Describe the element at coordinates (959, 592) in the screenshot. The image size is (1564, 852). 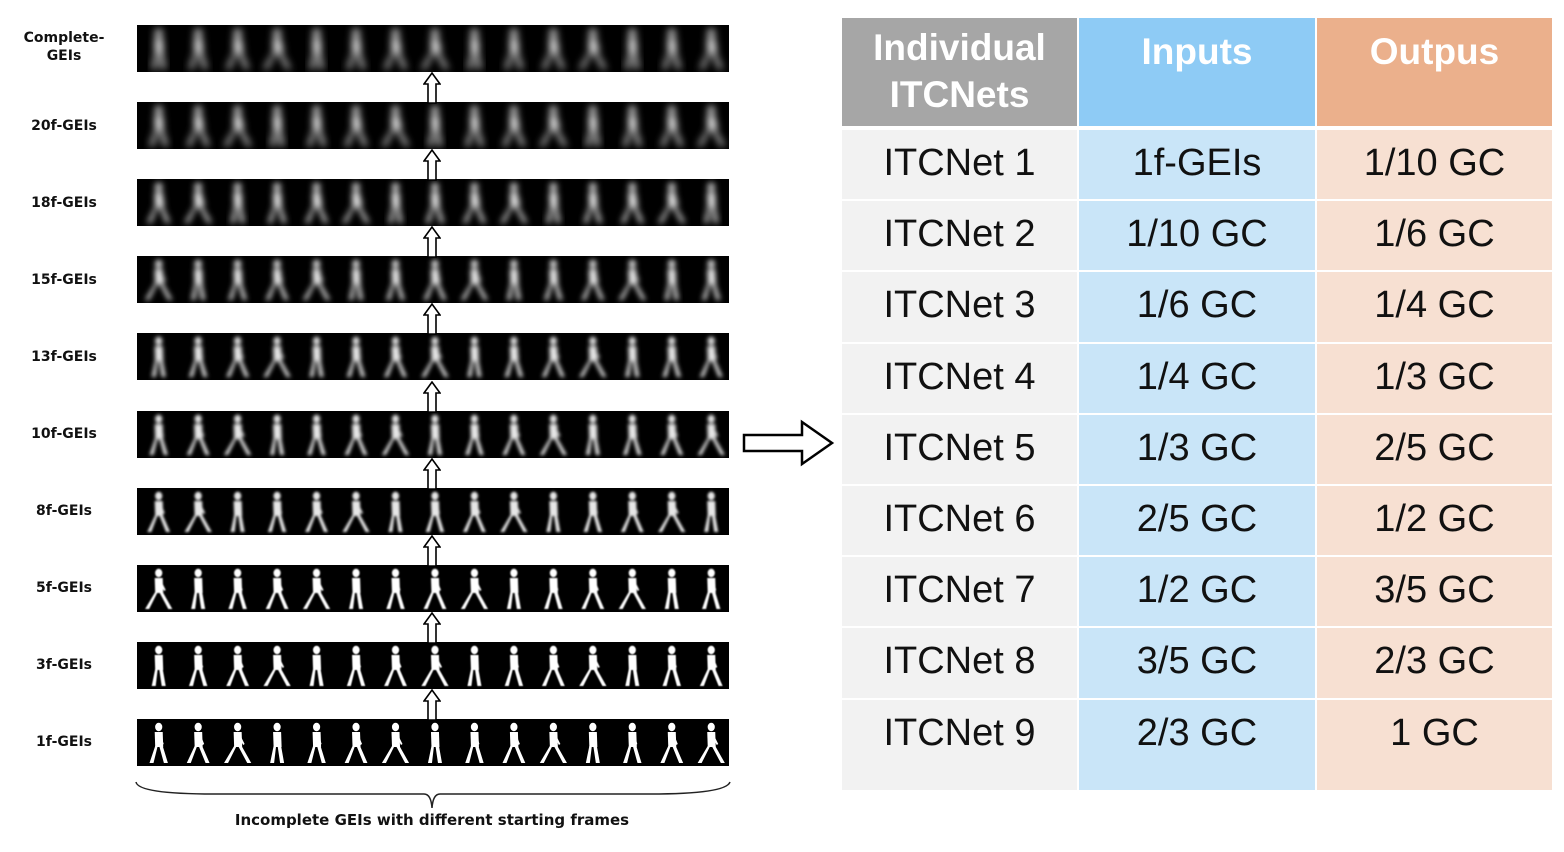
I see `network-name-cell: ITCNet 7` at that location.